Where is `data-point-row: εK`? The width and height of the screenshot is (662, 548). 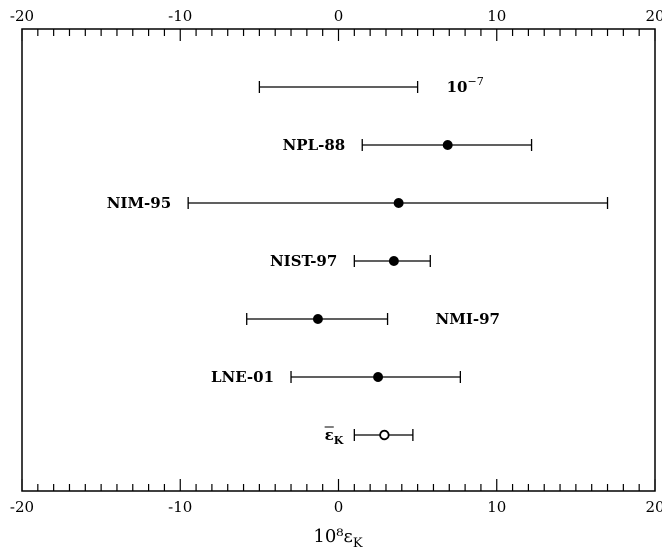
data-point-row: εK is located at coordinates (369, 436).